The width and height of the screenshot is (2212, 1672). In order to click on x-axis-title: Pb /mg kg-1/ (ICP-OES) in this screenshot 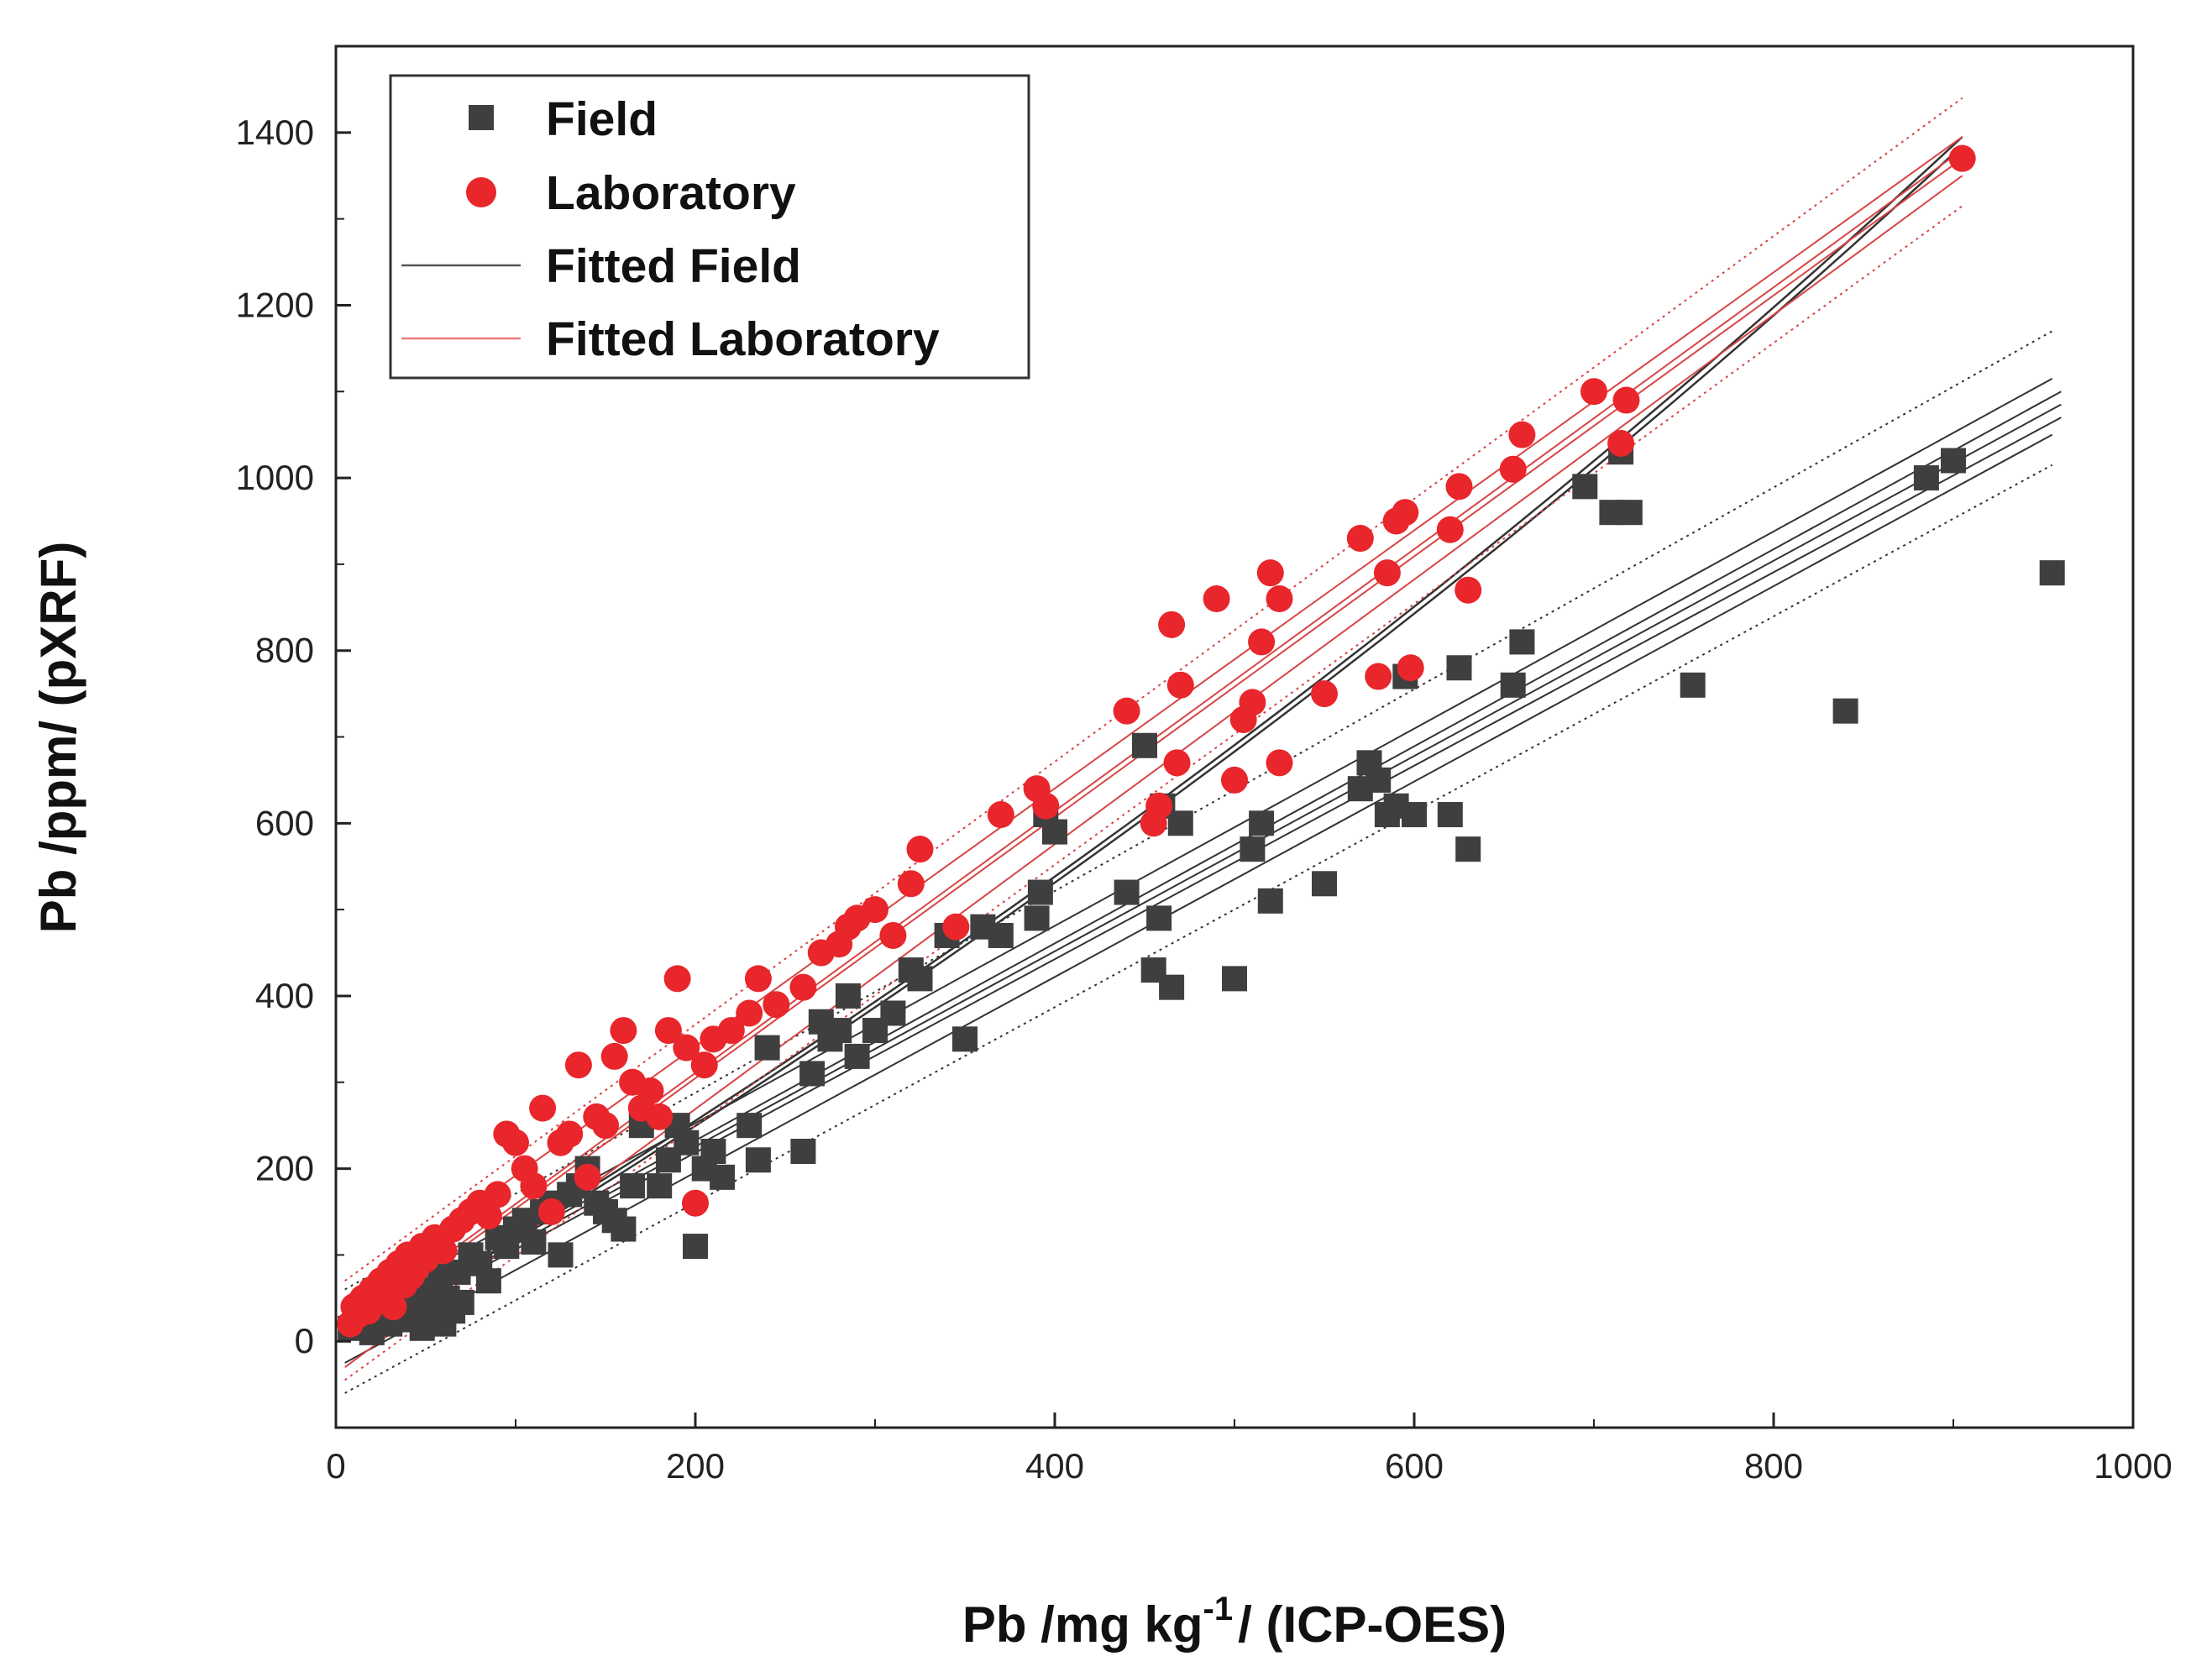, I will do `click(1234, 1622)`.